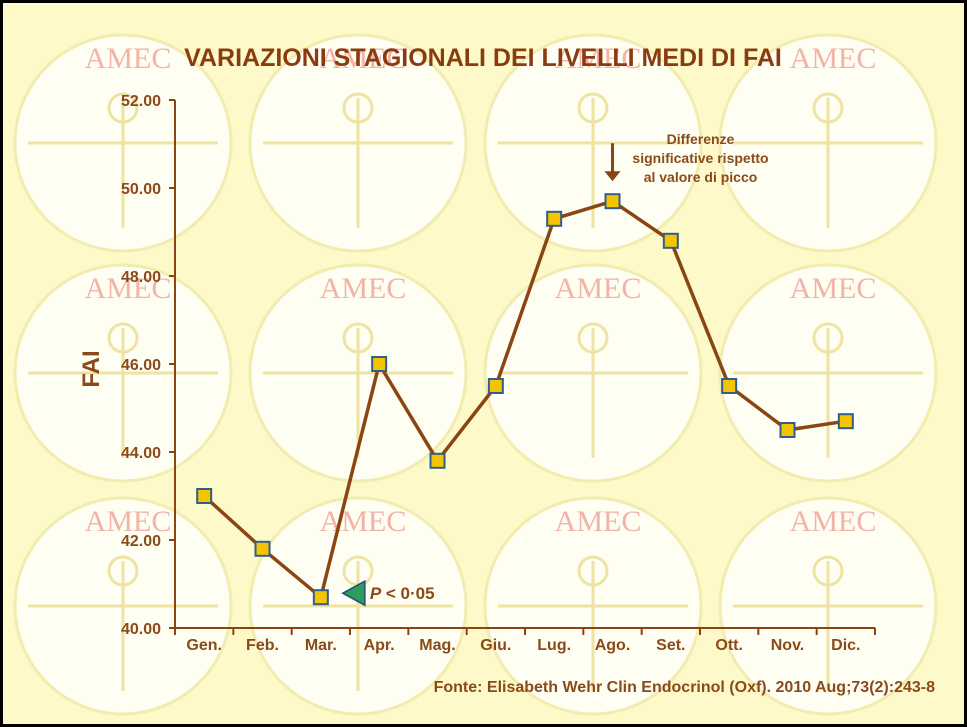 The width and height of the screenshot is (967, 727). I want to click on y-tick-label: 52.00, so click(141, 101).